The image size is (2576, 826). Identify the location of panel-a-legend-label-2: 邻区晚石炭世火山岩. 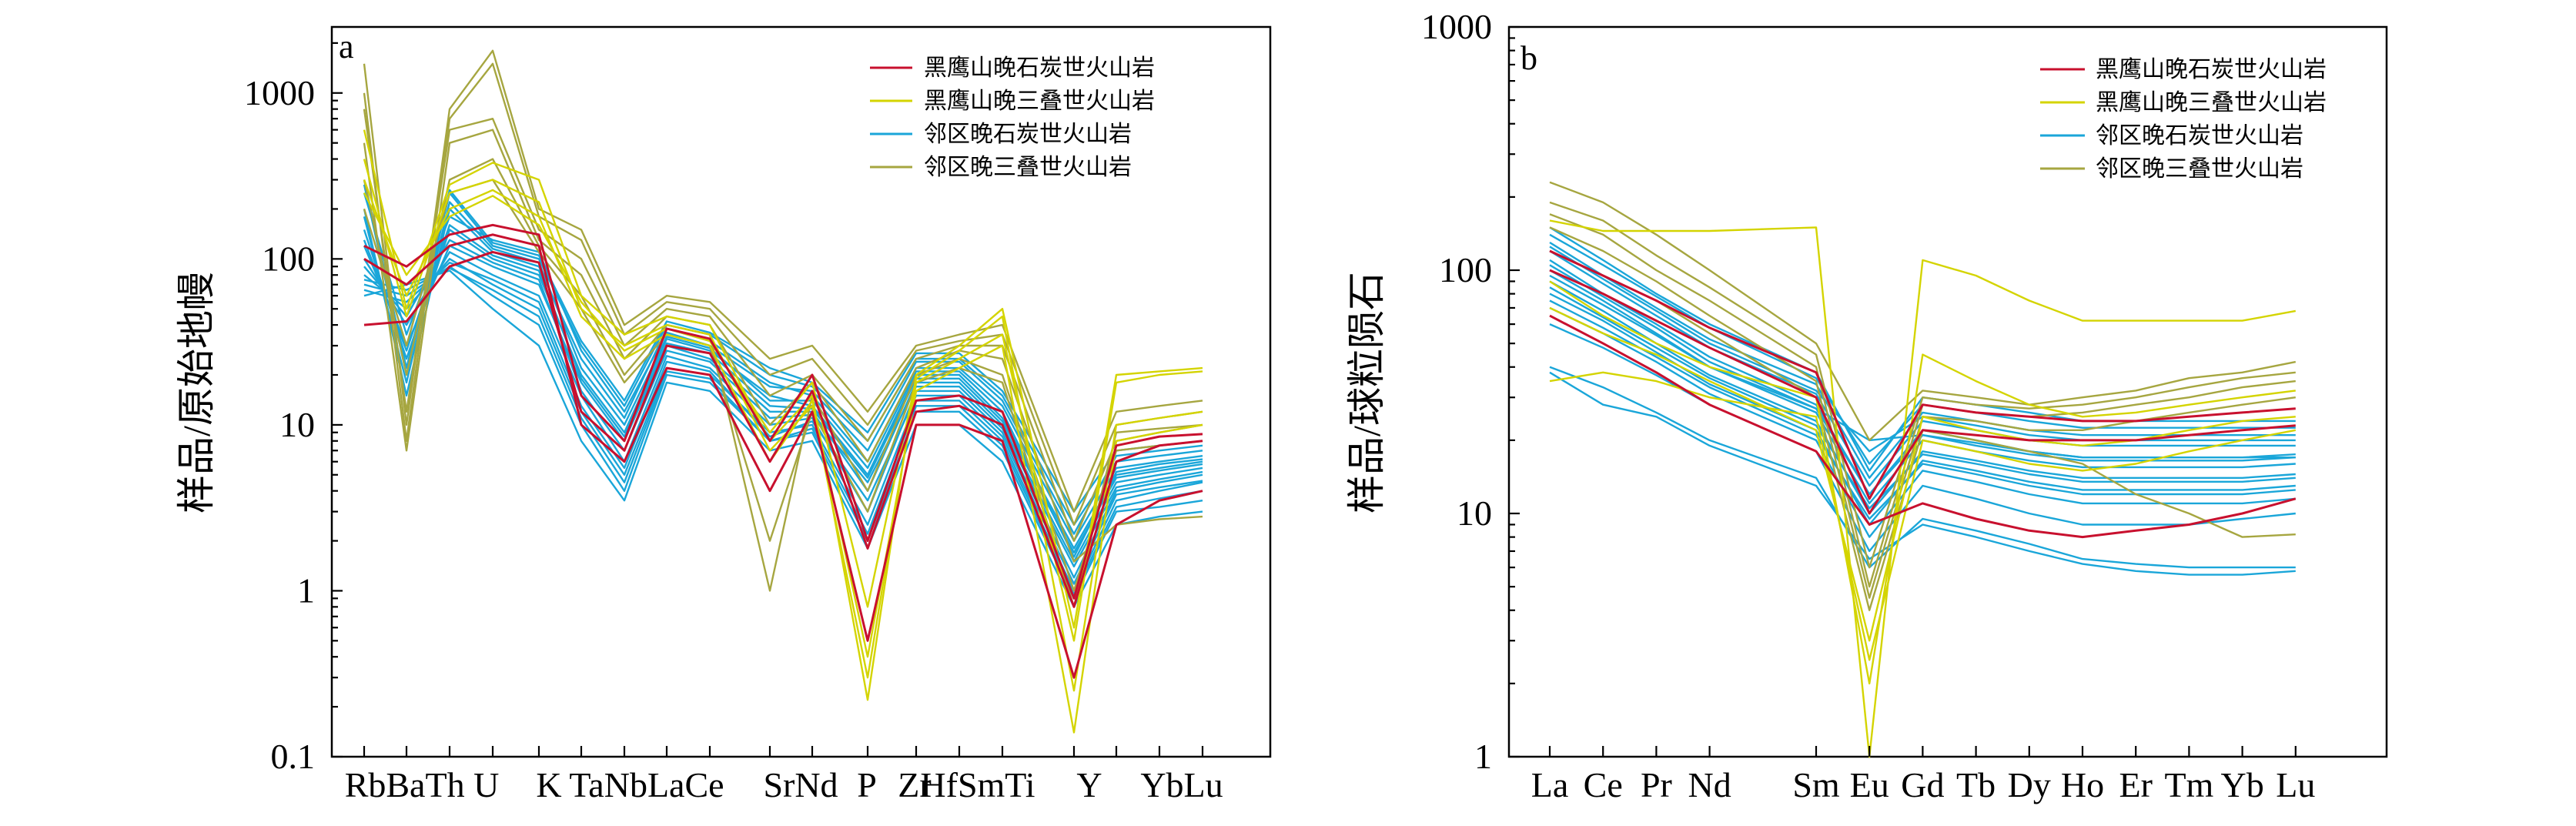
(1028, 134).